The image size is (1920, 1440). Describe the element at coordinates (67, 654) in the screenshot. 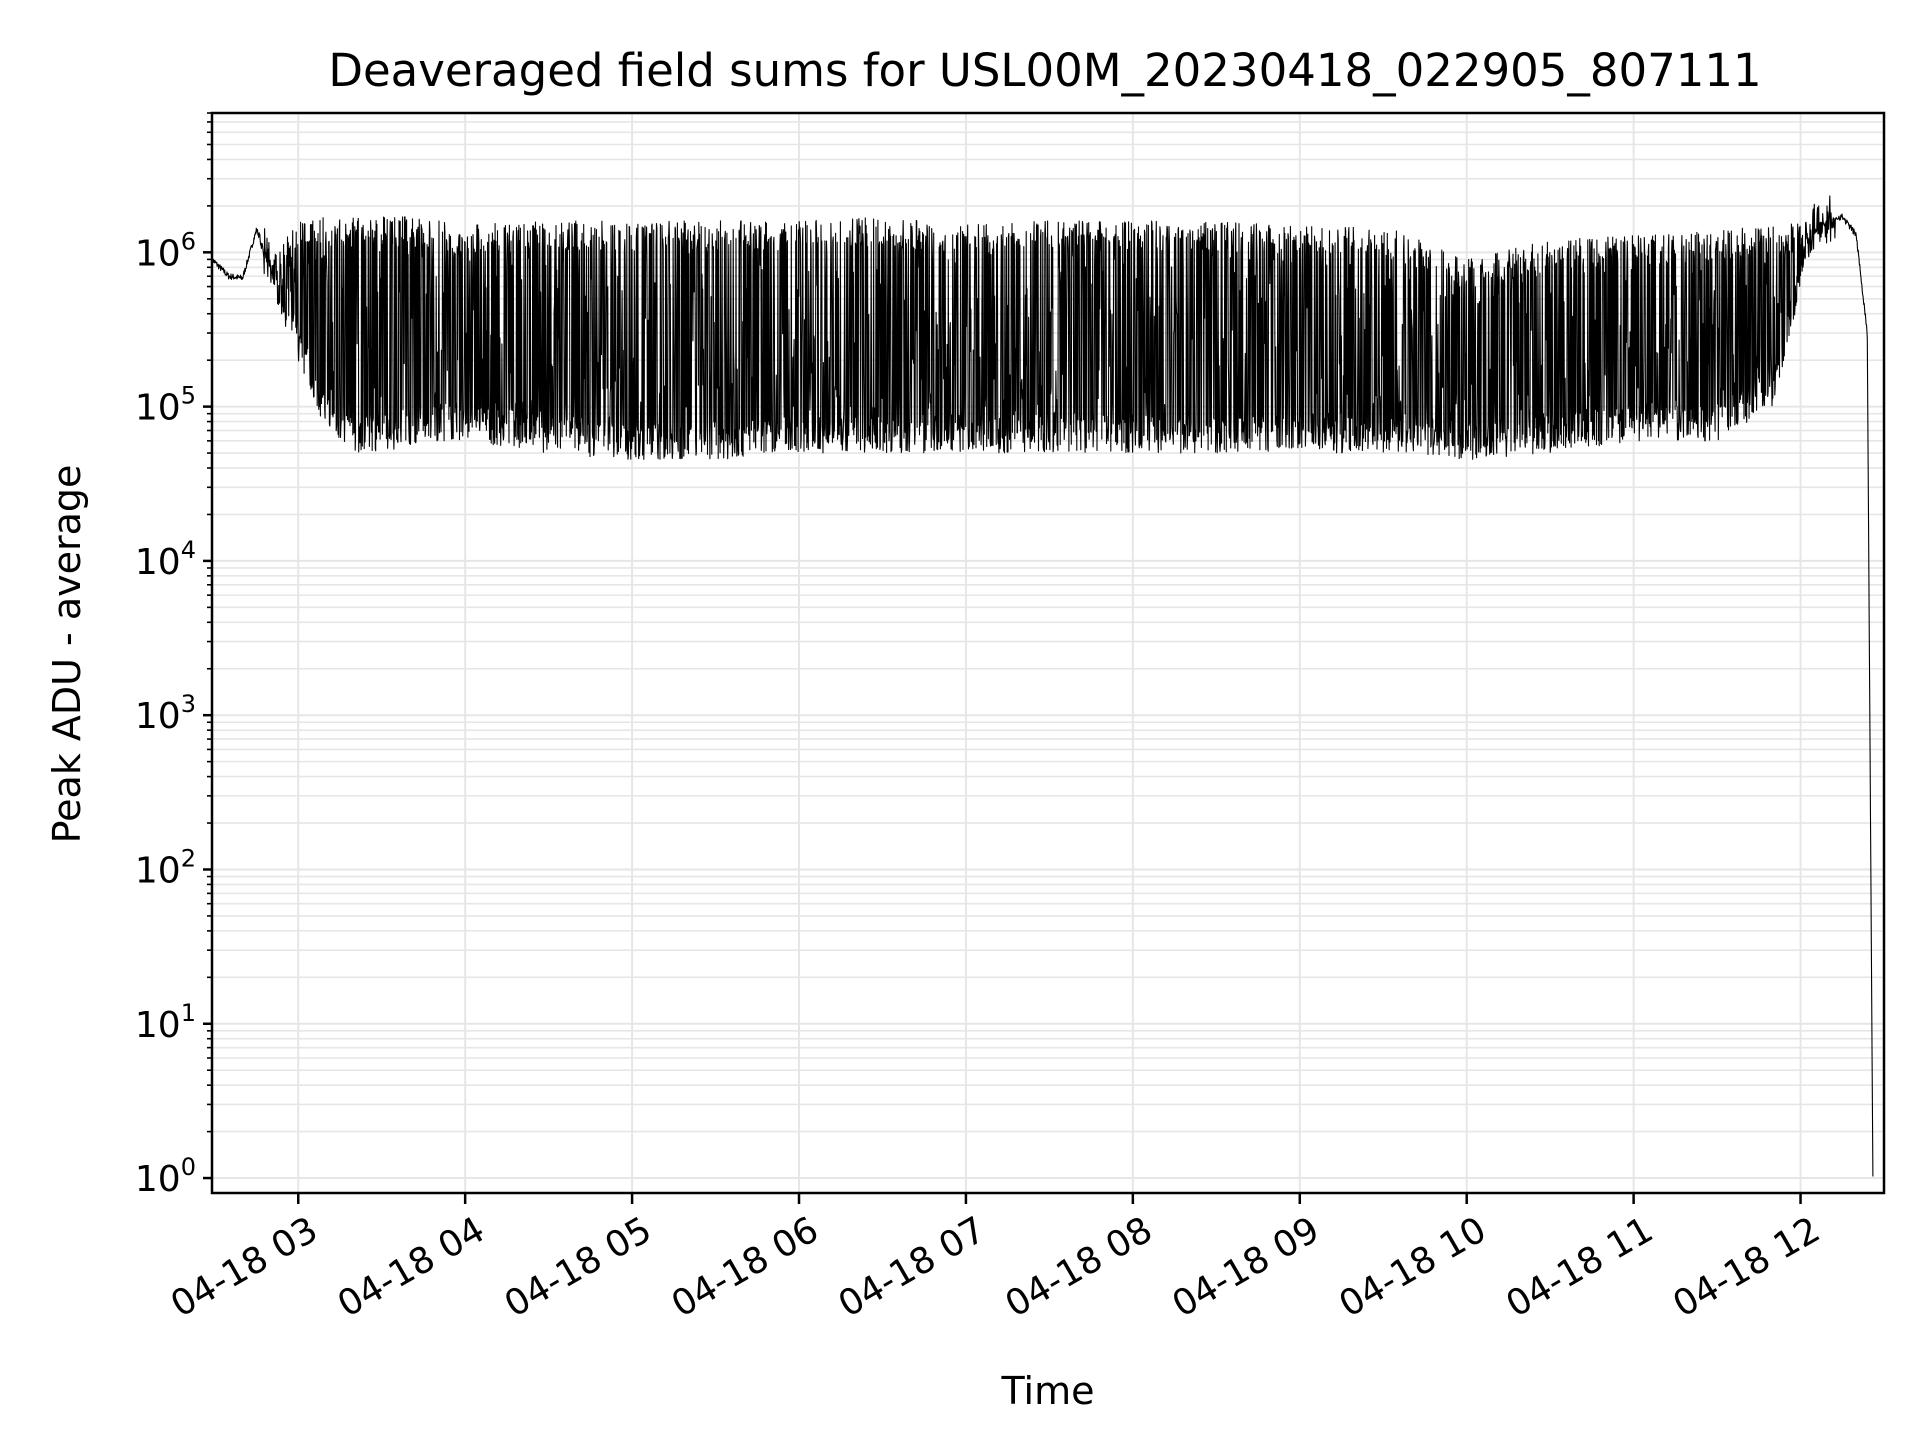

I see `y-axis-label: Peak ADU - average` at that location.